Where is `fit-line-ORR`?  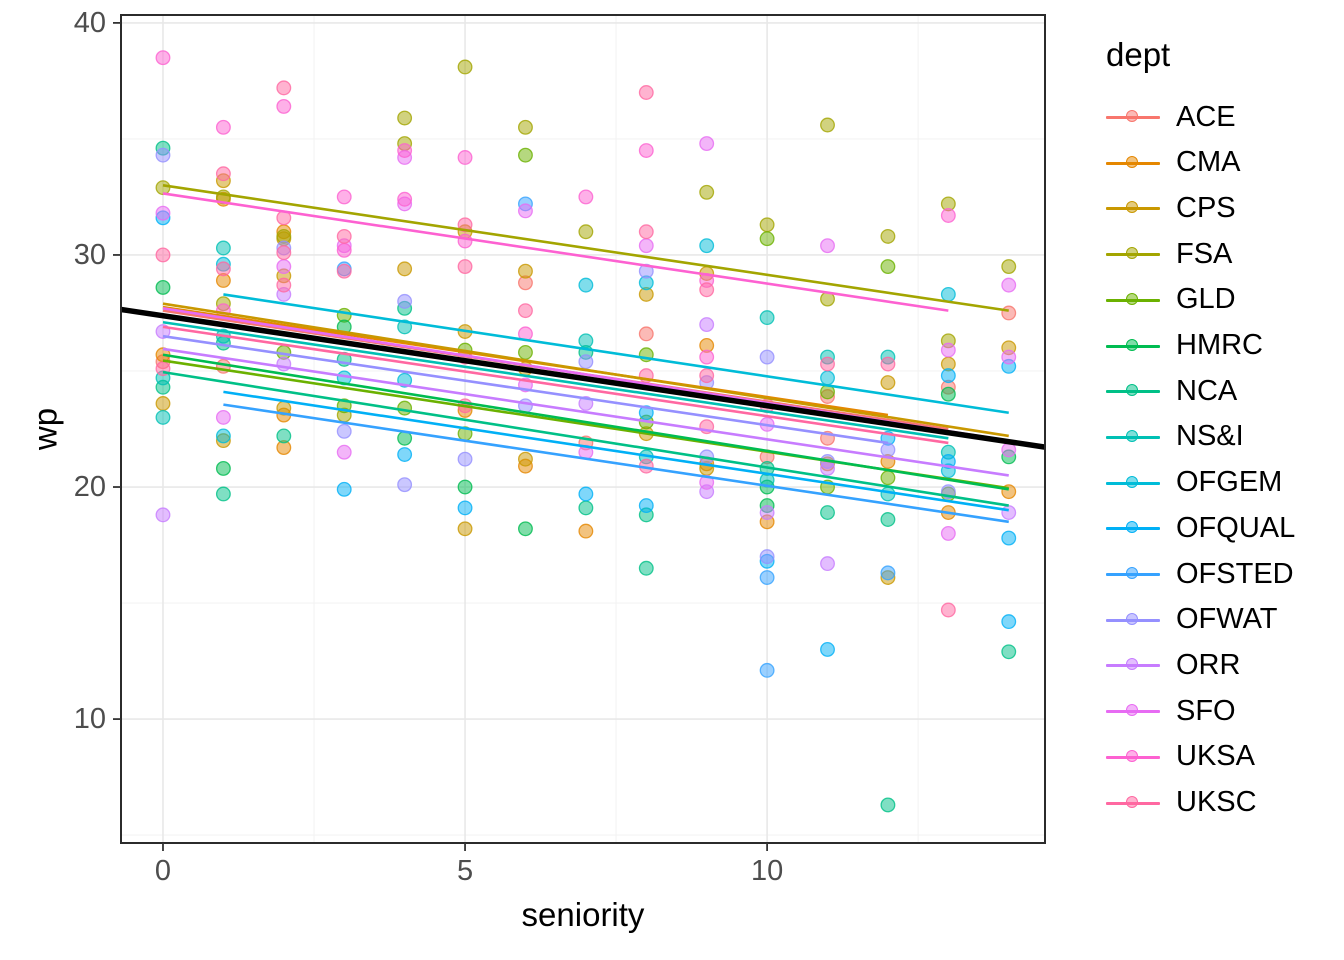
fit-line-ORR is located at coordinates (585, 412).